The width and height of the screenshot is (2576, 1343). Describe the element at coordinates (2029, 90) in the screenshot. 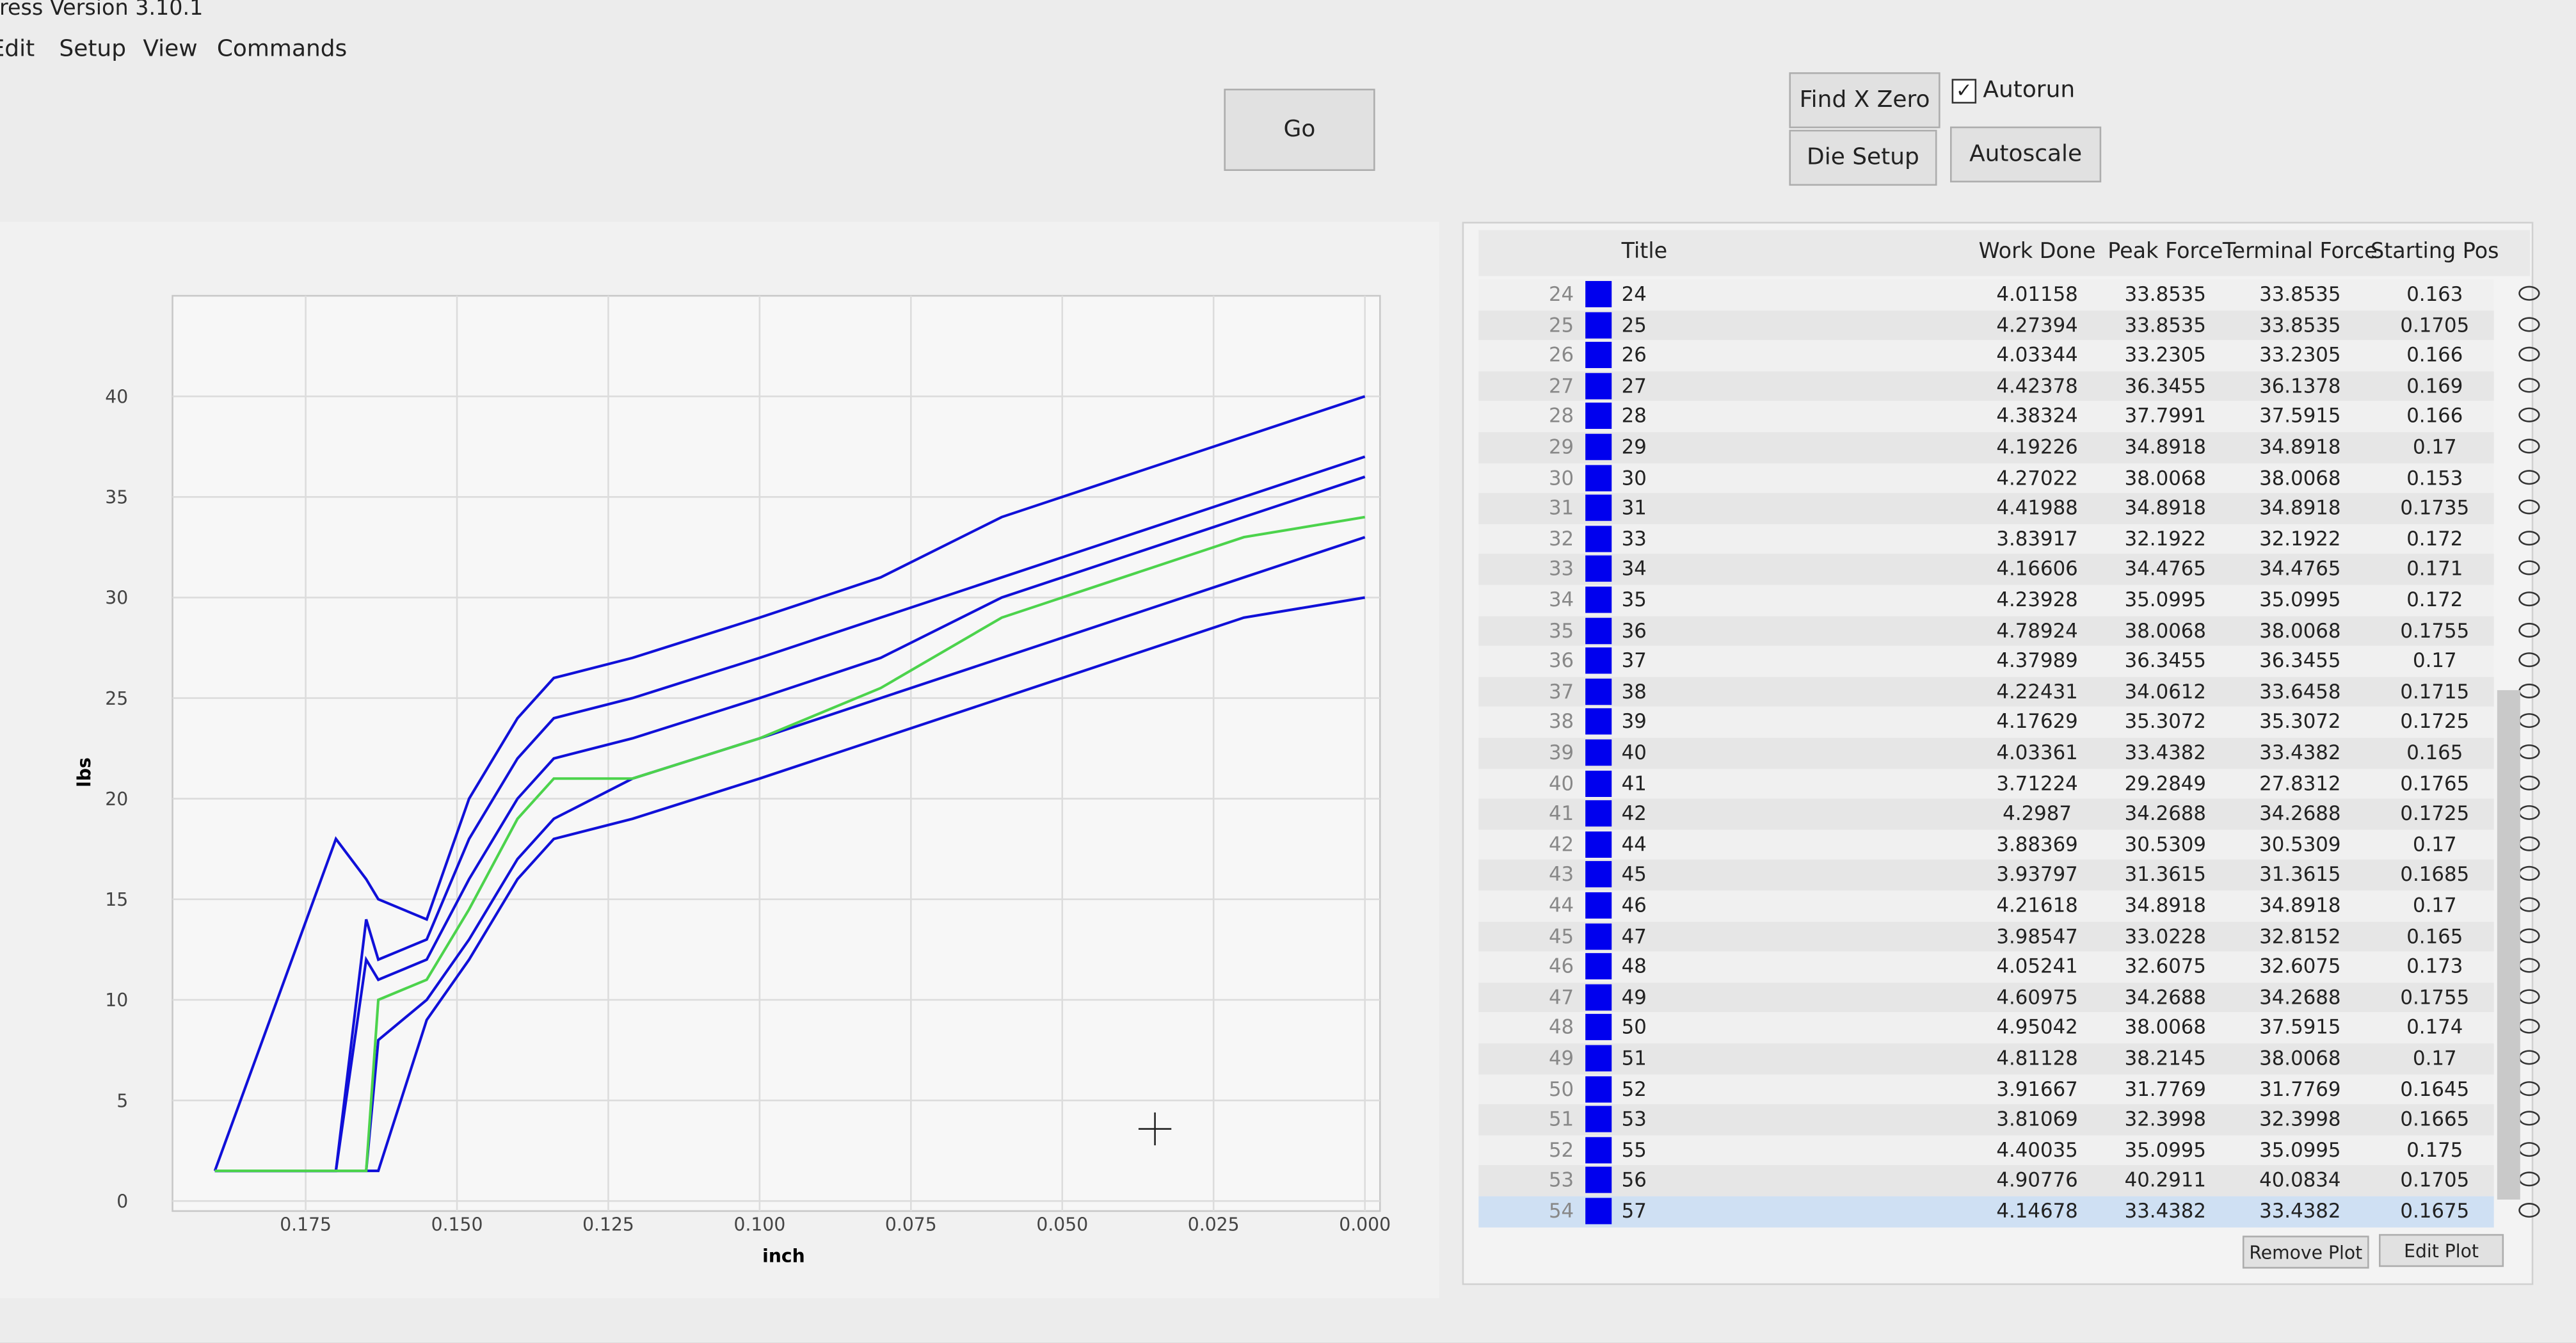

I see `autorun-label: Autorun` at that location.